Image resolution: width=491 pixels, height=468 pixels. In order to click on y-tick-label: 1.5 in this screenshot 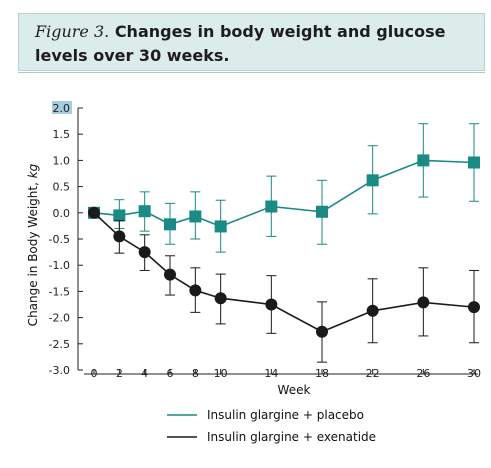, I will do `click(62, 134)`.